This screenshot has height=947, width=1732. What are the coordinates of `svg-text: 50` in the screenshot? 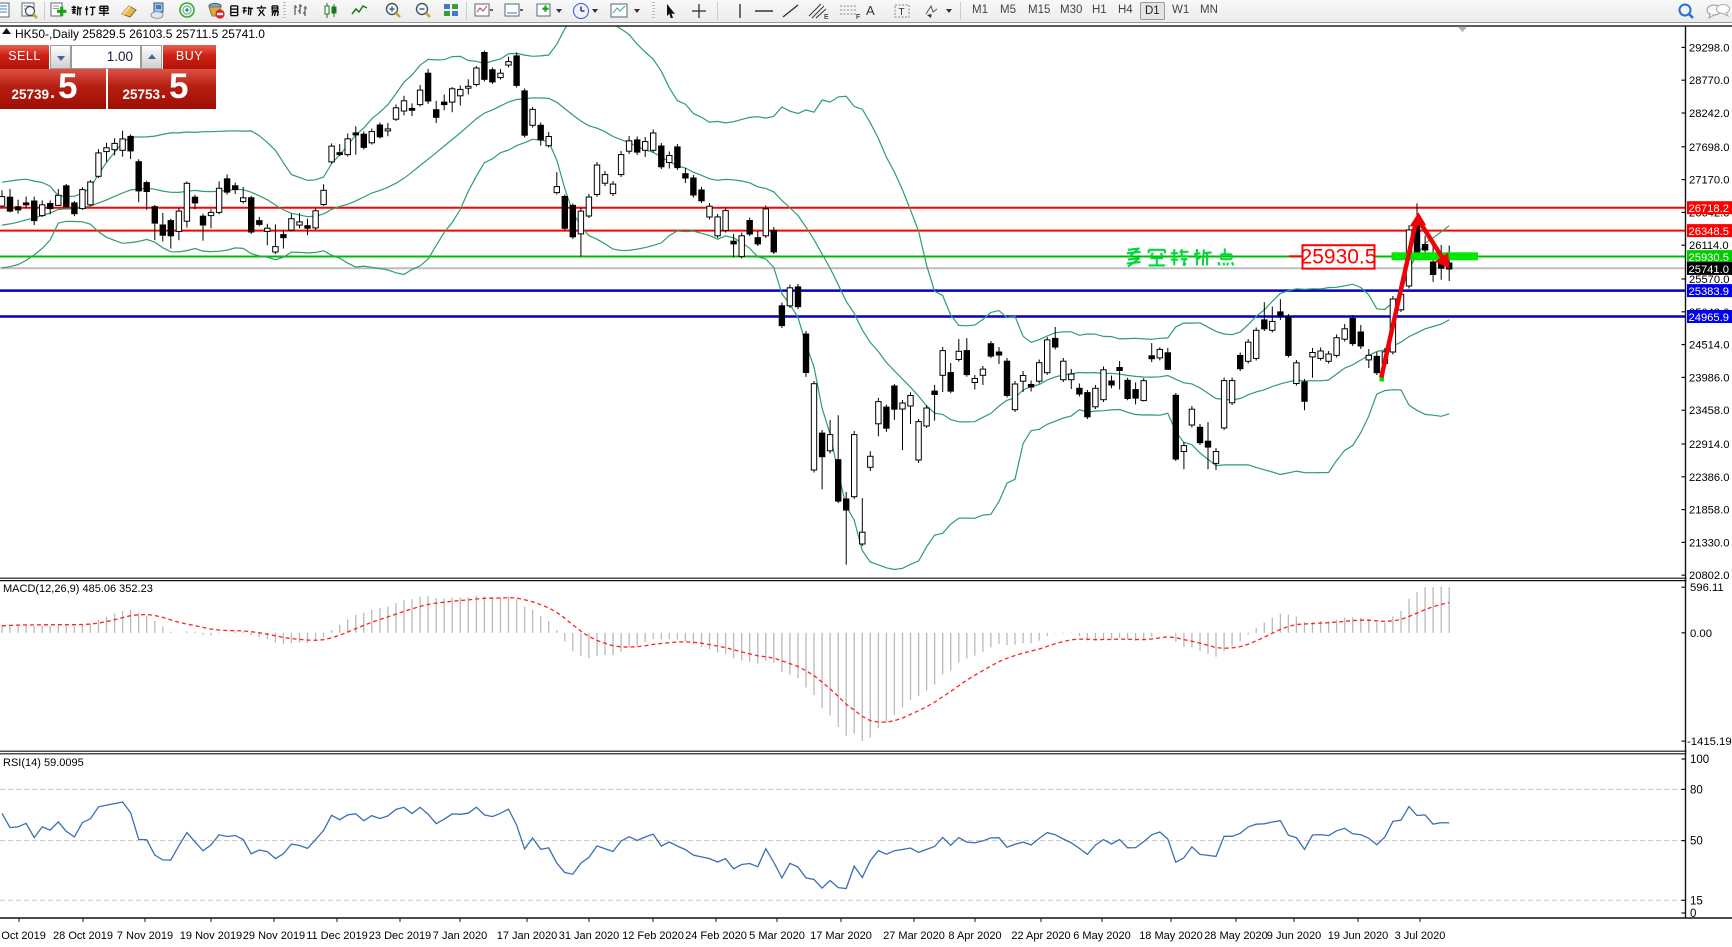 It's located at (1696, 842).